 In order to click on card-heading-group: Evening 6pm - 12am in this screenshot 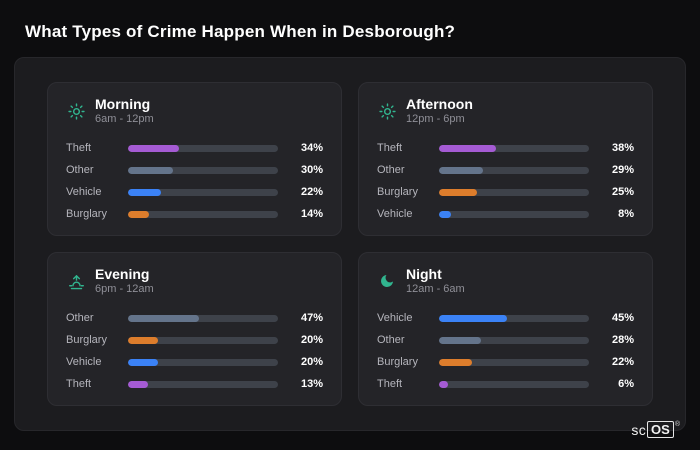, I will do `click(124, 281)`.